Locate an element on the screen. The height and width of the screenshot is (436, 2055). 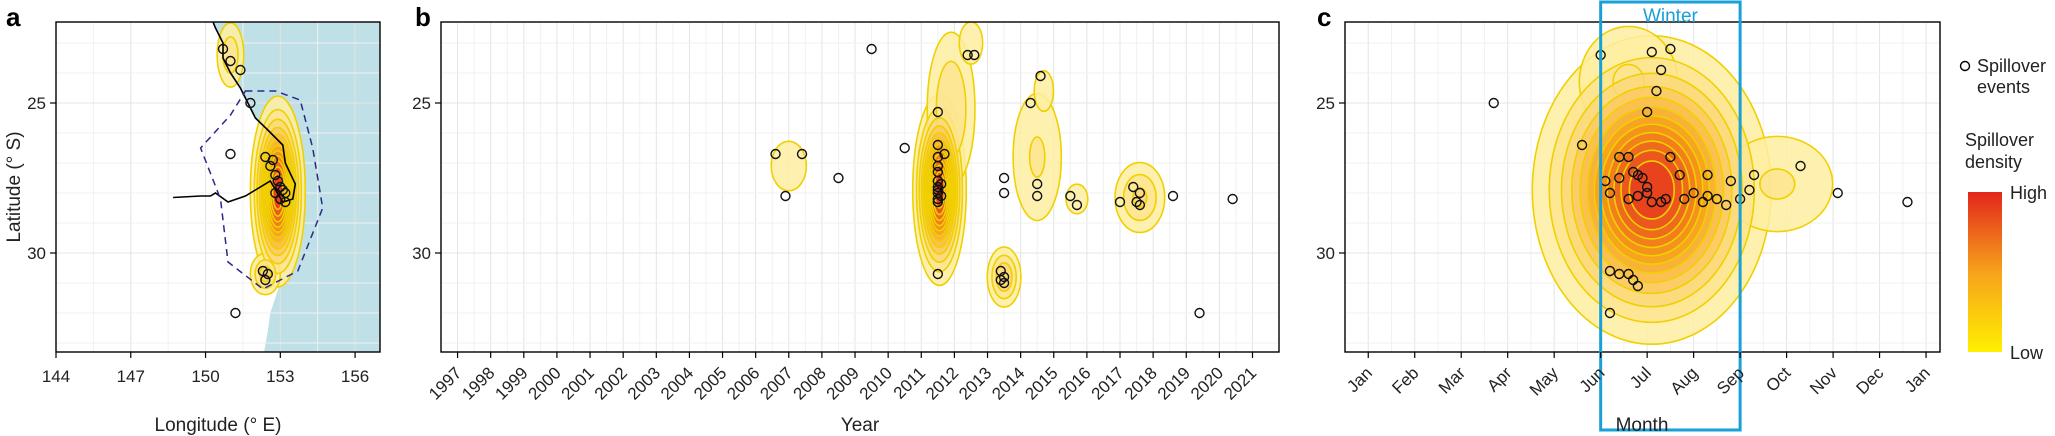
panel-label-b: b is located at coordinates (423, 17).